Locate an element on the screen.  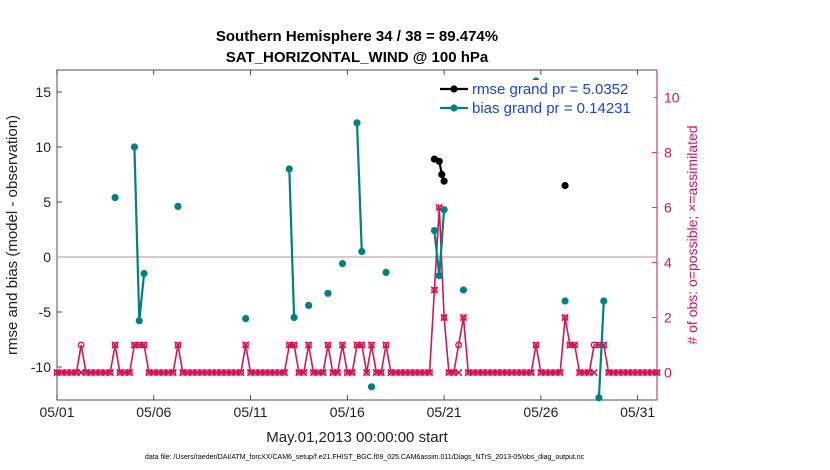
x-tick-label: 05/01 is located at coordinates (56, 412).